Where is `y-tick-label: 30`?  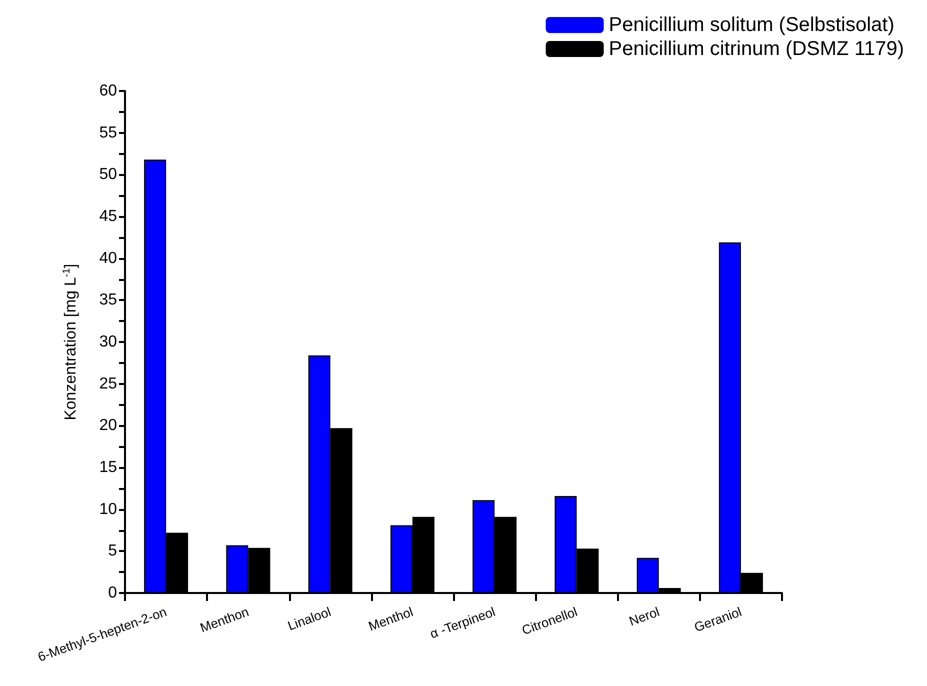 y-tick-label: 30 is located at coordinates (108, 342).